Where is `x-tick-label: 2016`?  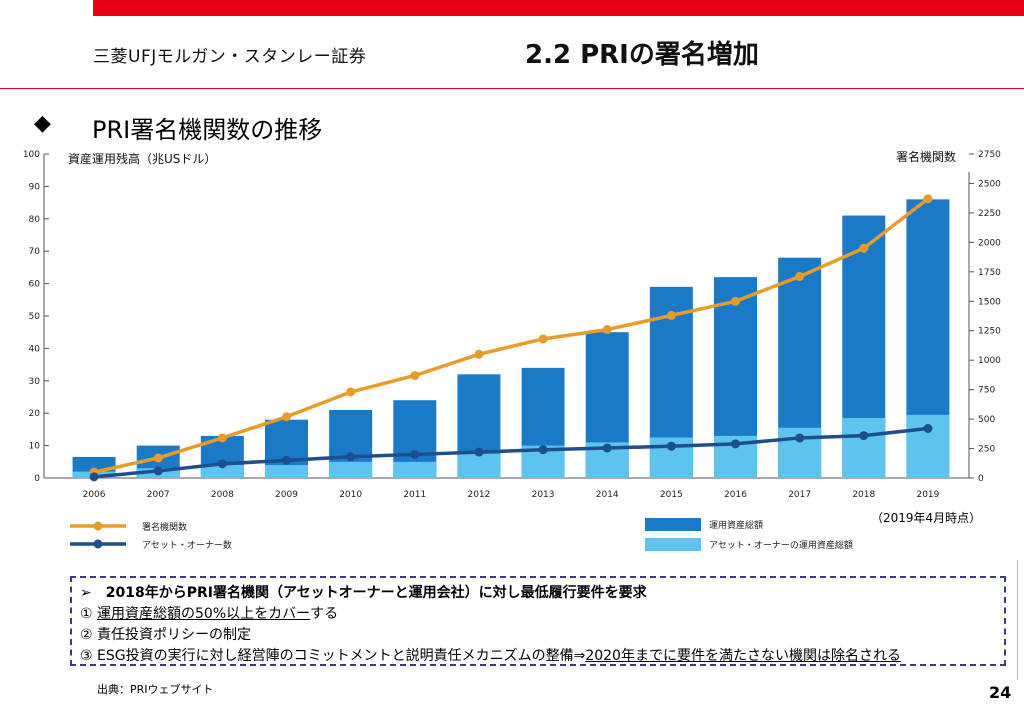 x-tick-label: 2016 is located at coordinates (735, 495).